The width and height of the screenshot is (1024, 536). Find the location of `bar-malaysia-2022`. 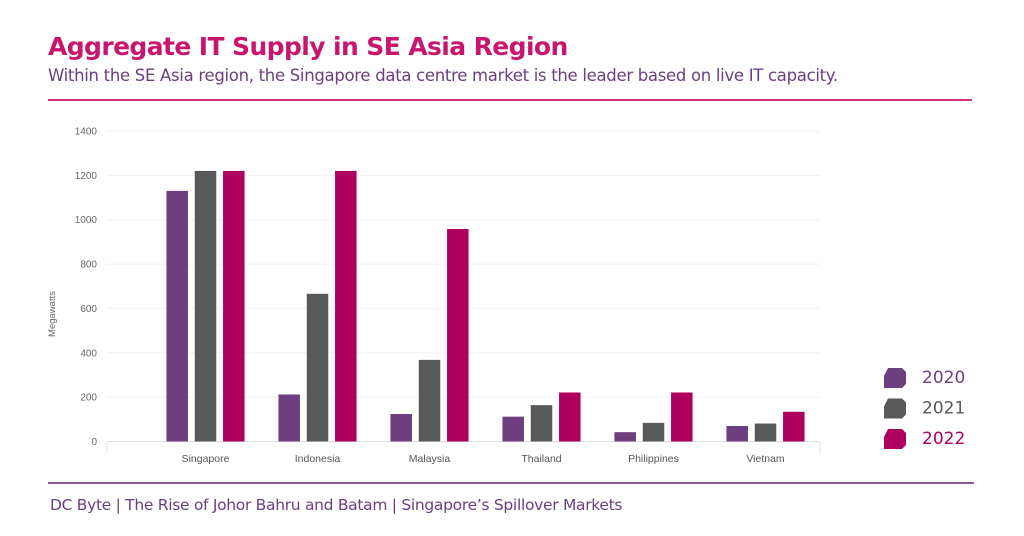

bar-malaysia-2022 is located at coordinates (458, 335).